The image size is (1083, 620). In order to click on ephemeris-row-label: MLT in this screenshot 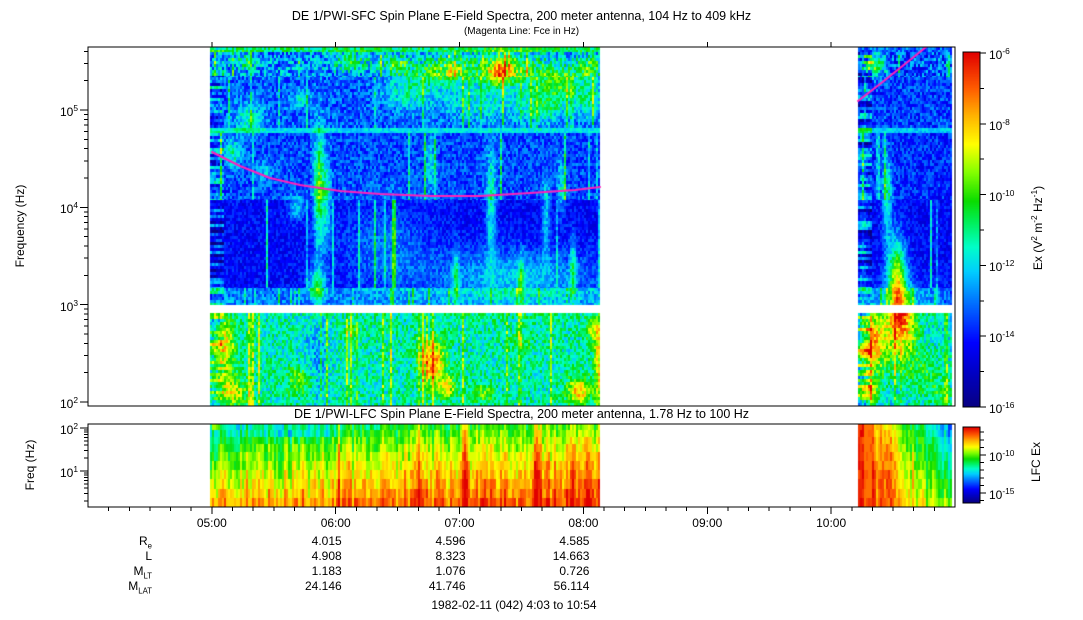, I will do `click(142, 572)`.